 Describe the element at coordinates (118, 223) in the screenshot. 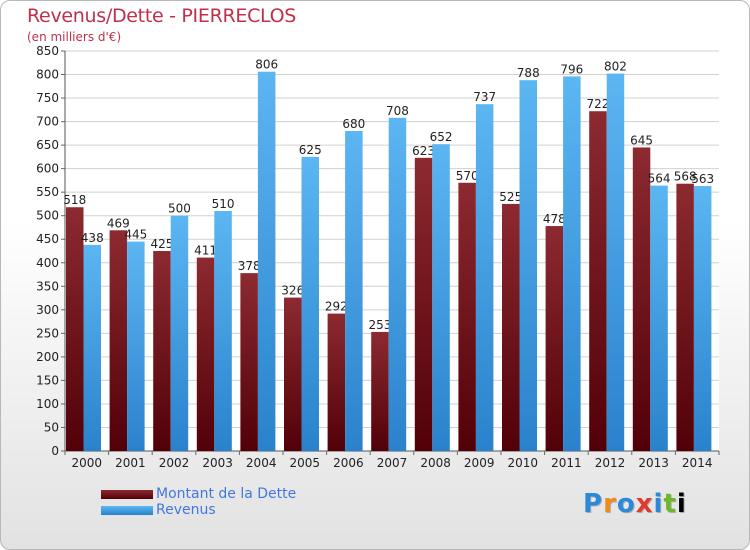

I see `data-label-dette: 469` at that location.